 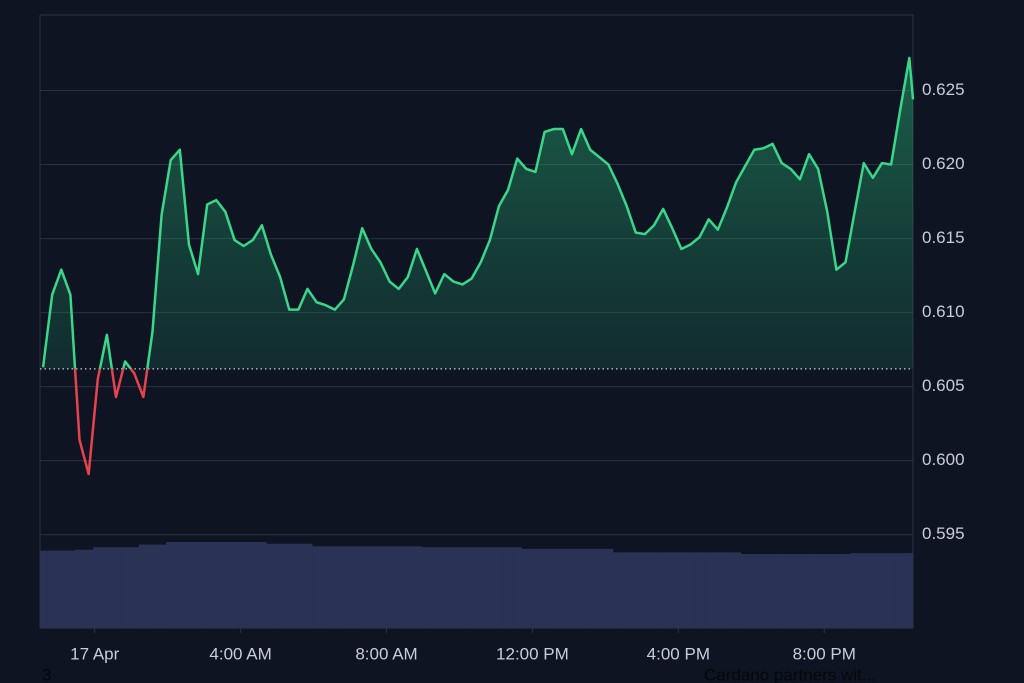 I want to click on x-tick-label: 4:00 AM, so click(x=240, y=653).